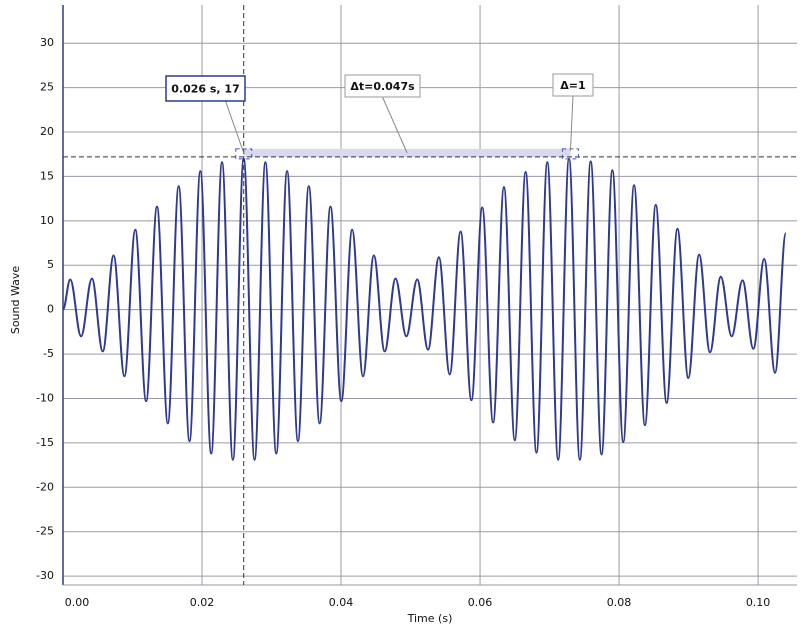  What do you see at coordinates (45, 442) in the screenshot?
I see `y-tick-label: -15` at bounding box center [45, 442].